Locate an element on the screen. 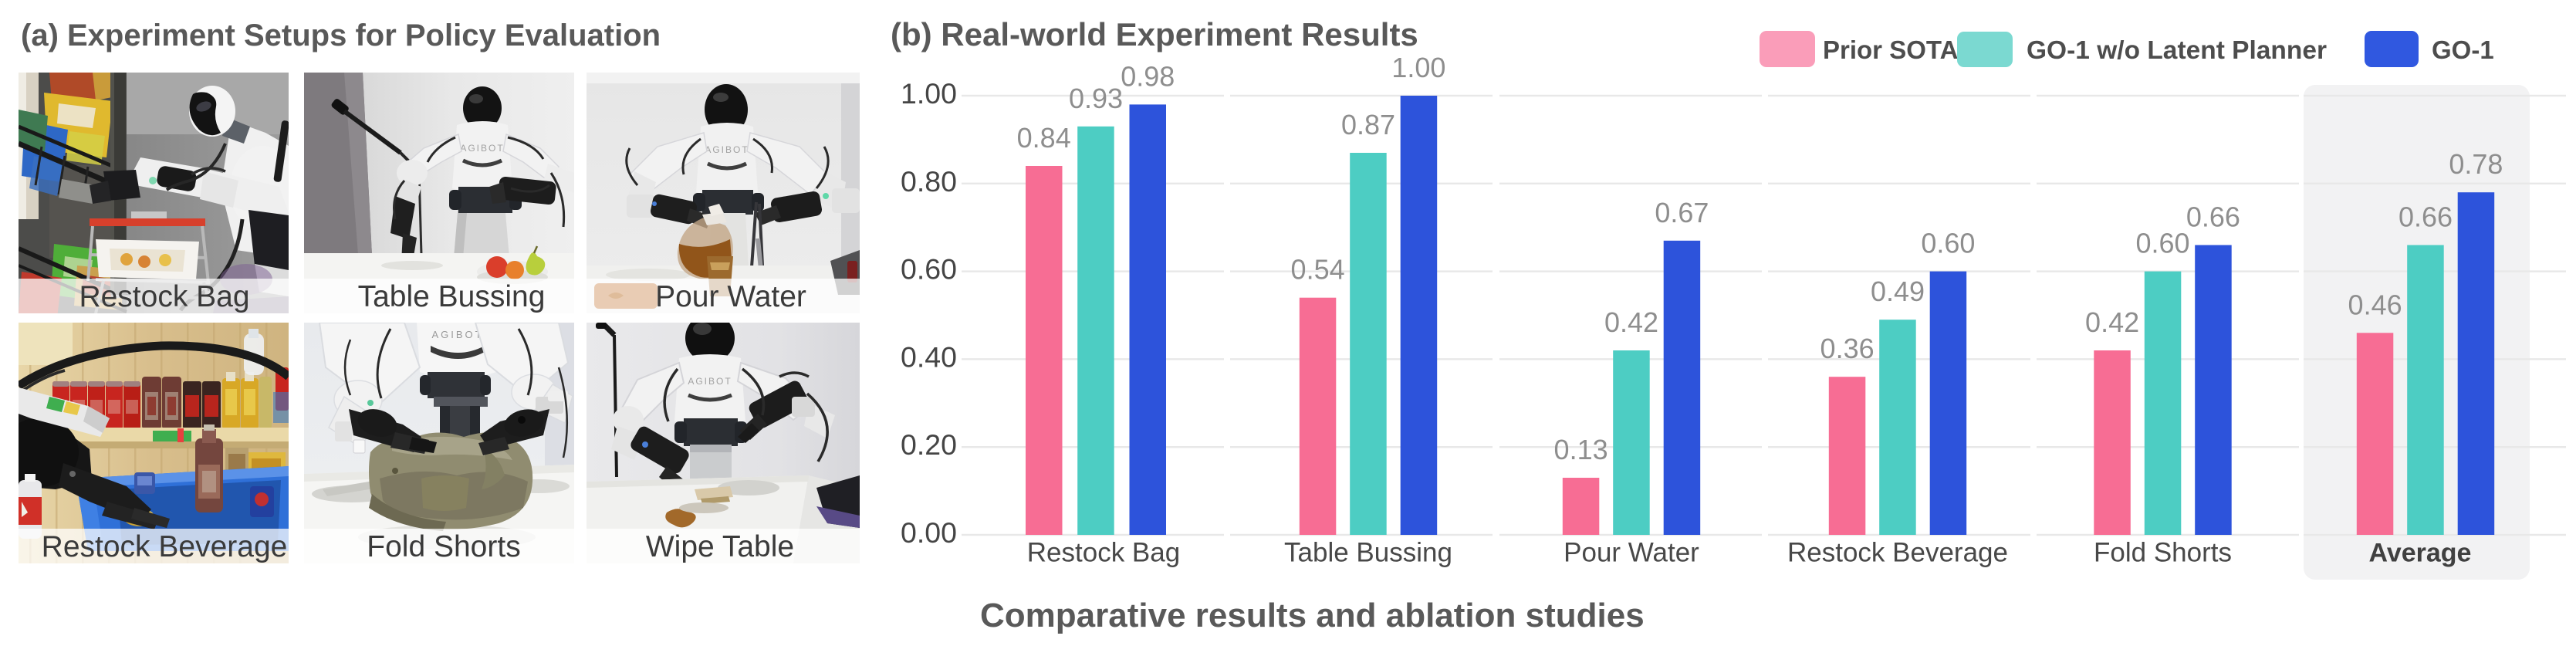 This screenshot has height=646, width=2576. svg-text: 0.87 is located at coordinates (1368, 125).